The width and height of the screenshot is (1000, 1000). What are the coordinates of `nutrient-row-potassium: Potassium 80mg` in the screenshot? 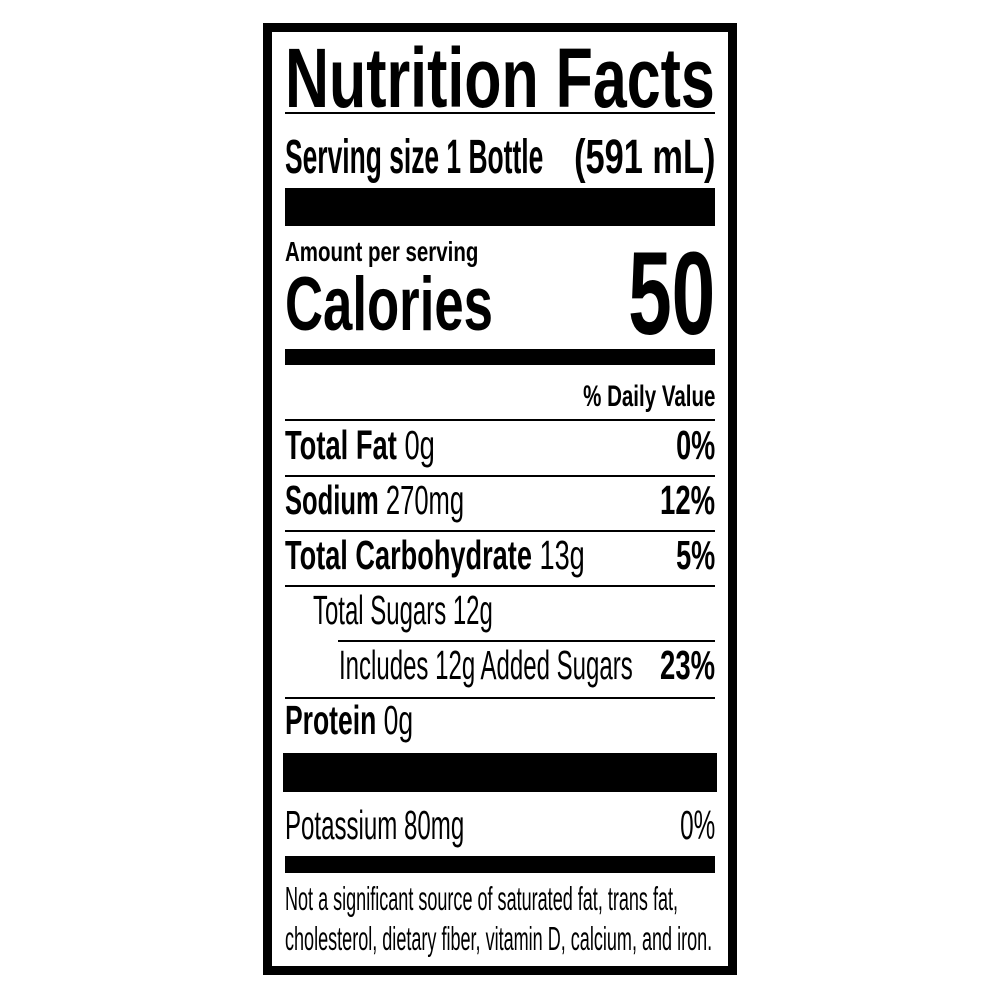 It's located at (375, 825).